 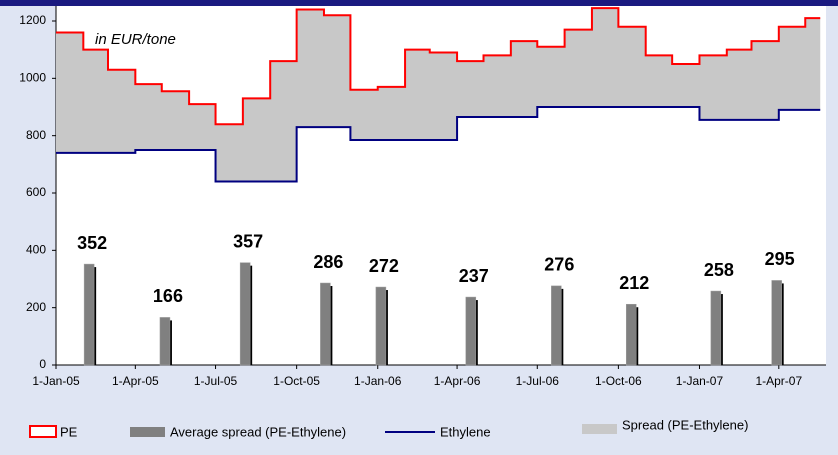 I want to click on x-tick-label: 1-Apr-07, so click(x=778, y=381).